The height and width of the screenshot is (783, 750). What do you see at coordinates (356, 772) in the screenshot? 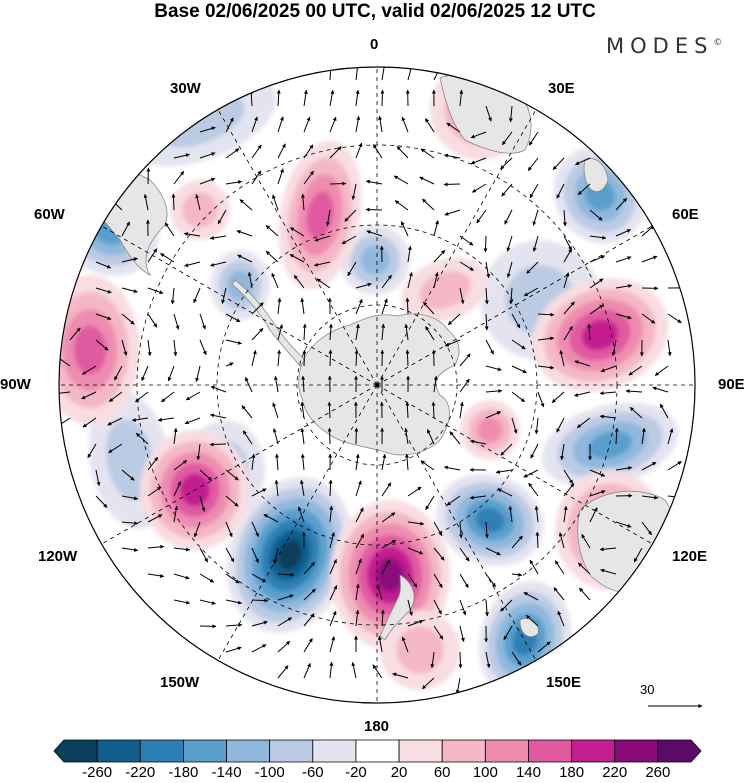
I see `colorbar-tick-label: -20` at bounding box center [356, 772].